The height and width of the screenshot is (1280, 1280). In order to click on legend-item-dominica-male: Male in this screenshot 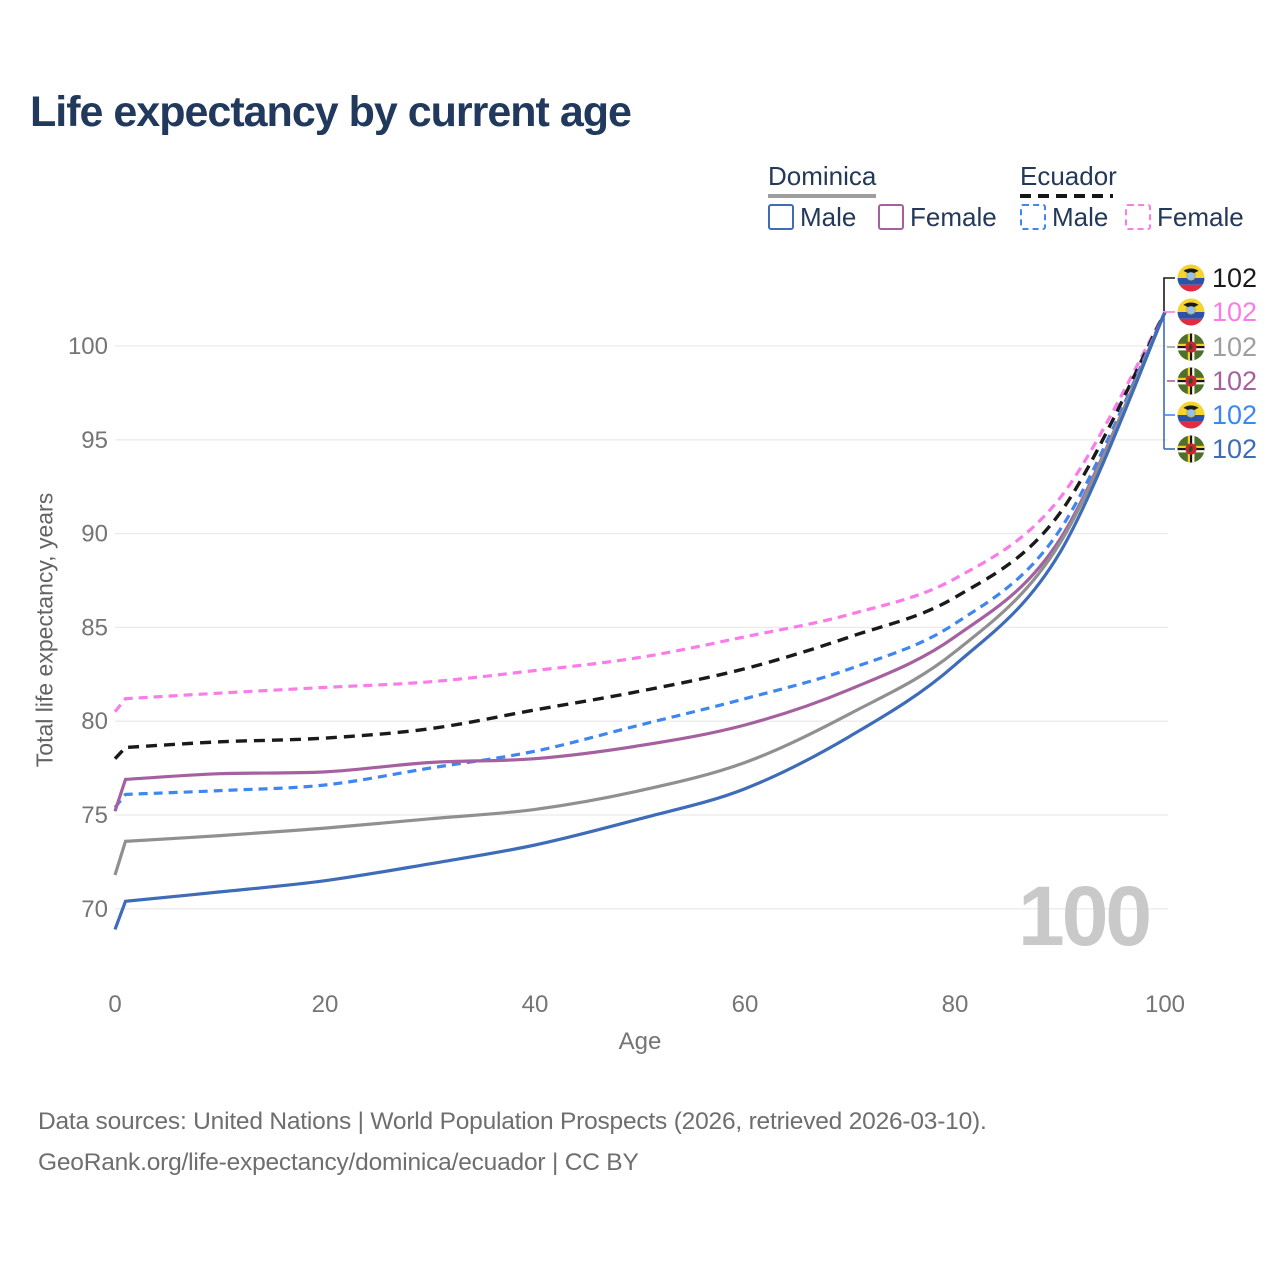, I will do `click(828, 217)`.